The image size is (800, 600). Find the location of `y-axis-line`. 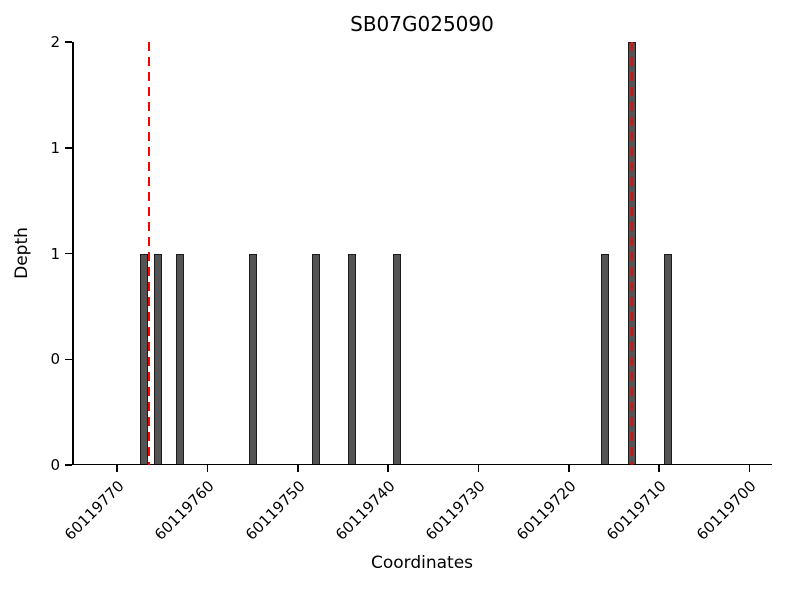

y-axis-line is located at coordinates (73, 253).